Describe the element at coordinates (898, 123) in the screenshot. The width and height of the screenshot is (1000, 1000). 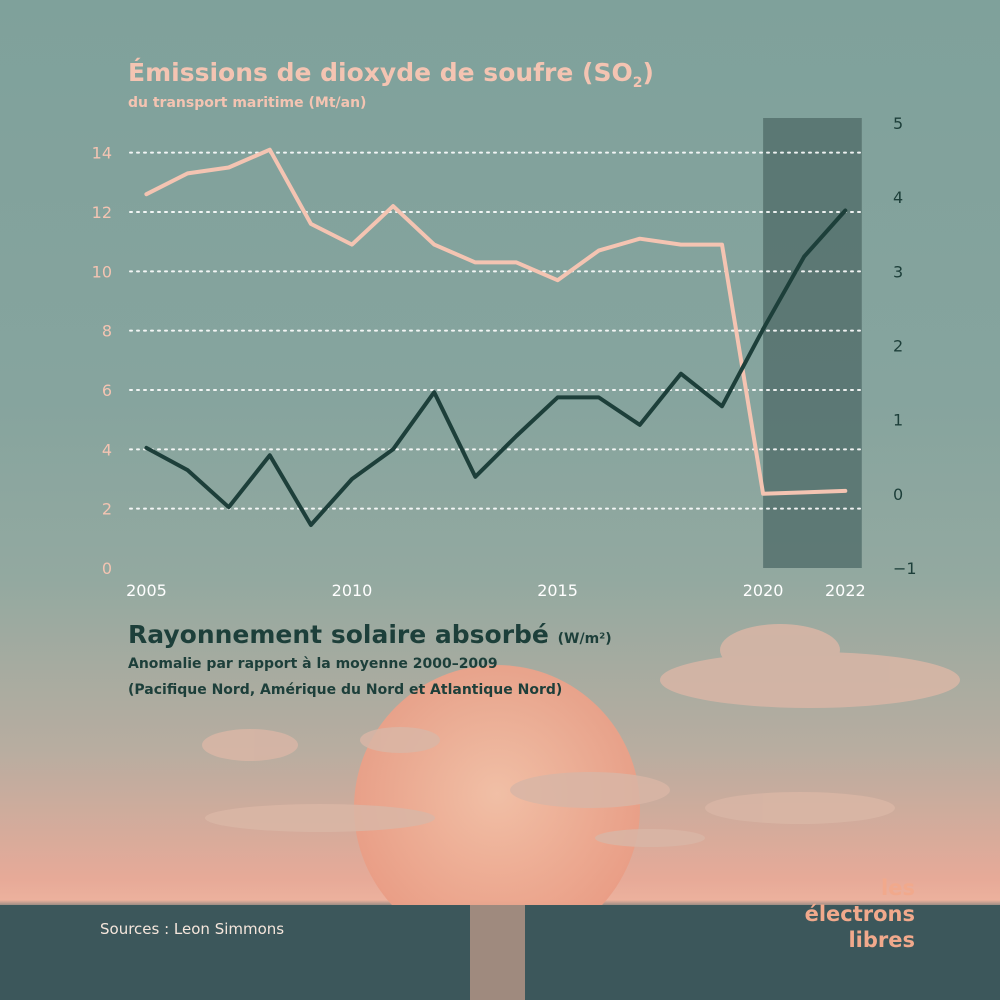
I see `right-axis-tick-label: 5` at that location.